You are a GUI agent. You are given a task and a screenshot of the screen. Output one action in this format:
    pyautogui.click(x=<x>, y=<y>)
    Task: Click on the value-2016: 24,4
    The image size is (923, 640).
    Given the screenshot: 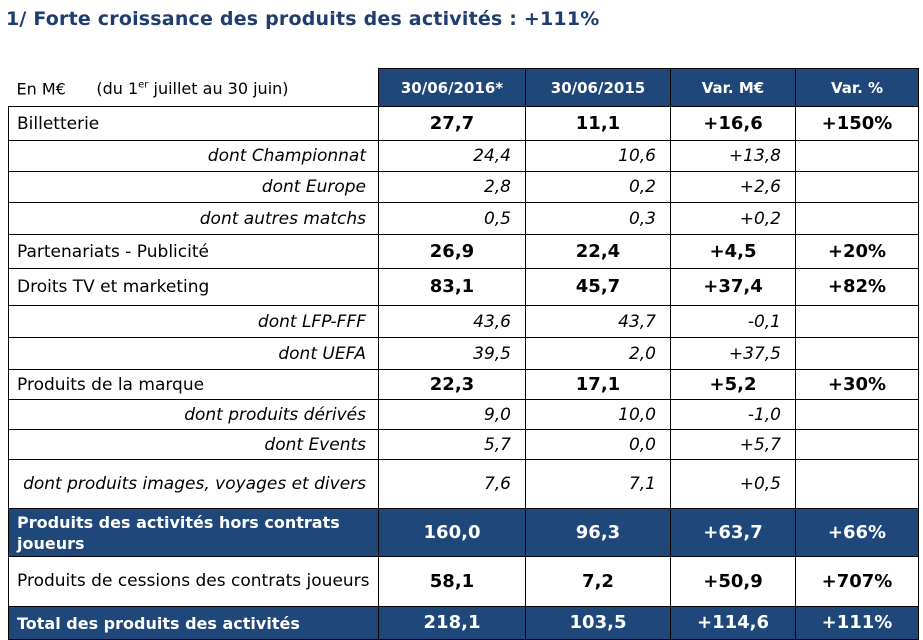 What is the action you would take?
    pyautogui.click(x=452, y=156)
    